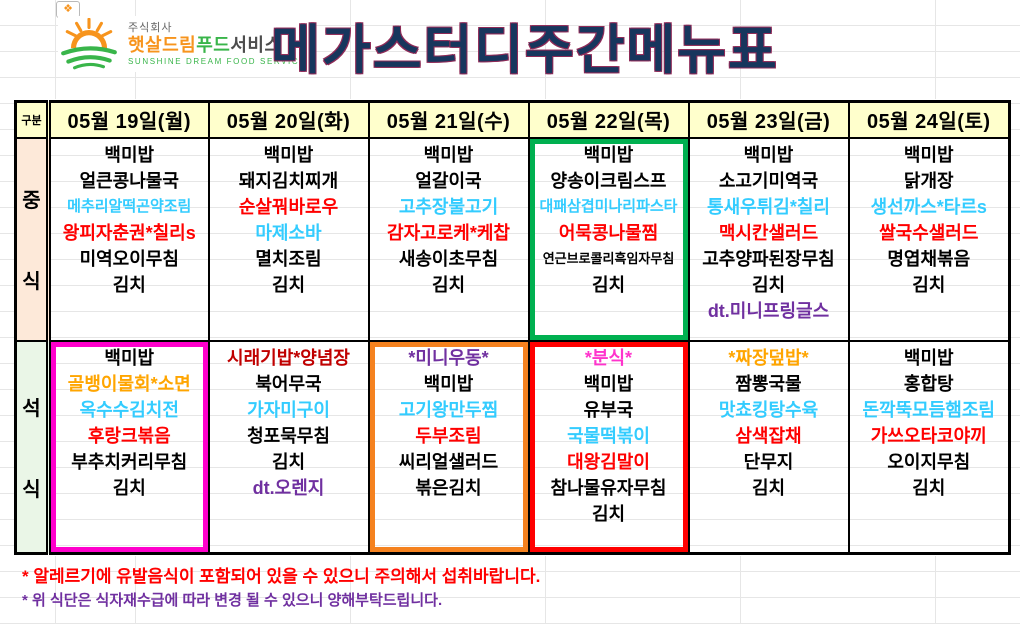  Describe the element at coordinates (448, 258) in the screenshot. I see `menu-item: 새송이초무침` at that location.